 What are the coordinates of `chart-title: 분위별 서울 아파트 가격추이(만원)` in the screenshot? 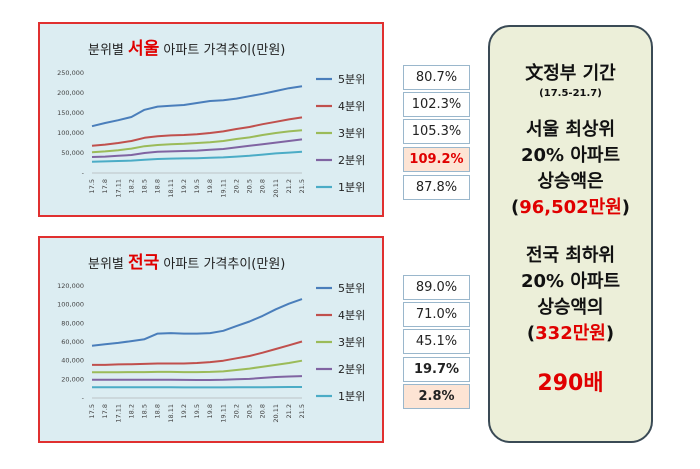 It's located at (186, 49).